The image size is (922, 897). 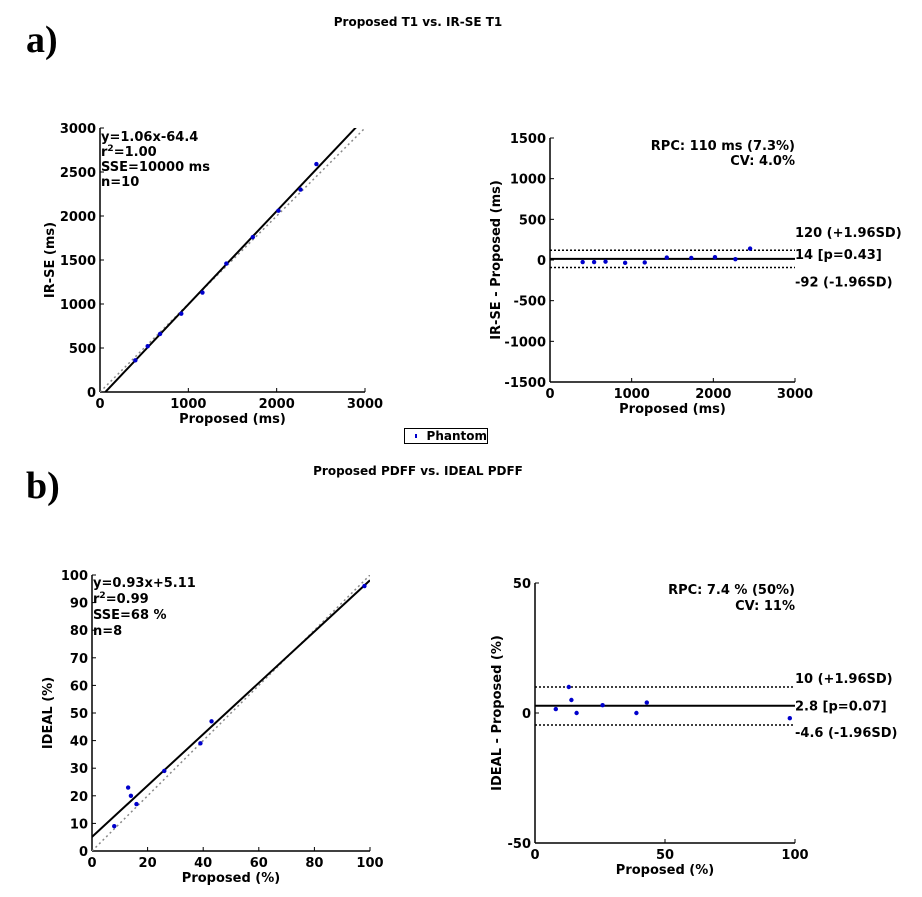 I want to click on y-tick-label: 10, so click(x=79, y=824).